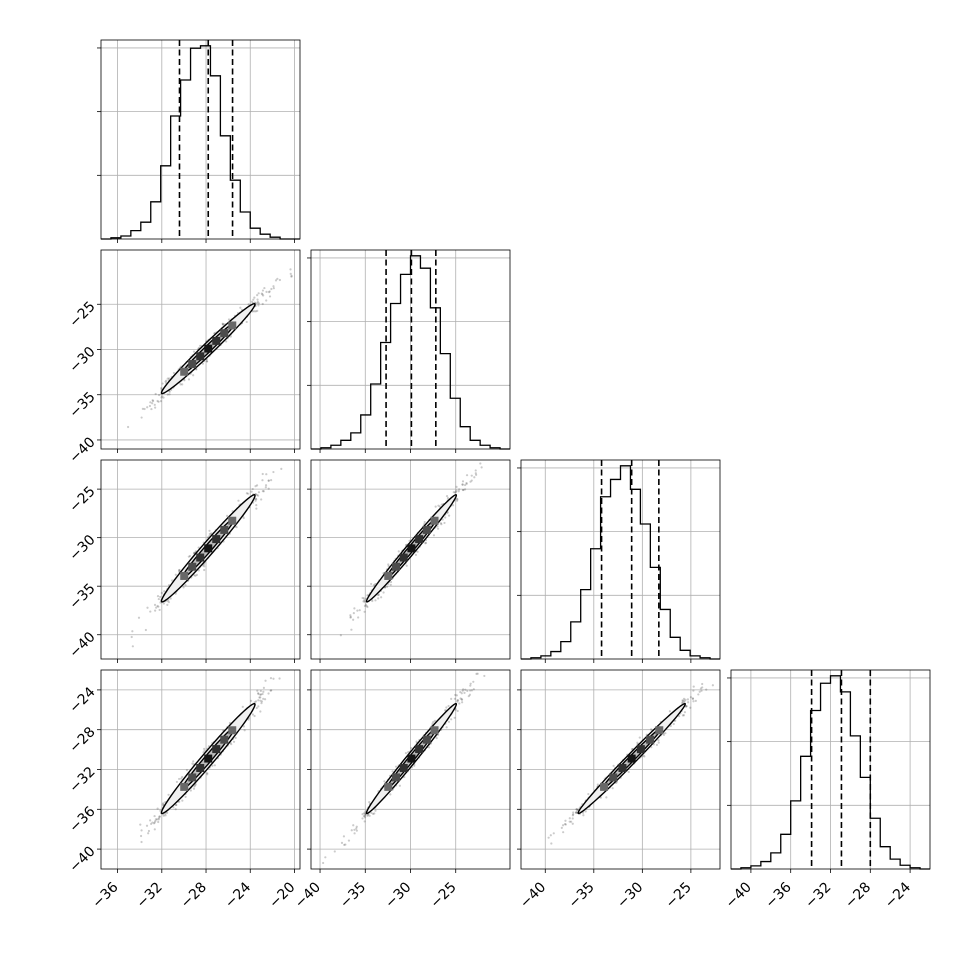 The width and height of the screenshot is (970, 970). What do you see at coordinates (353, 895) in the screenshot?
I see `x-tick-label: −35` at bounding box center [353, 895].